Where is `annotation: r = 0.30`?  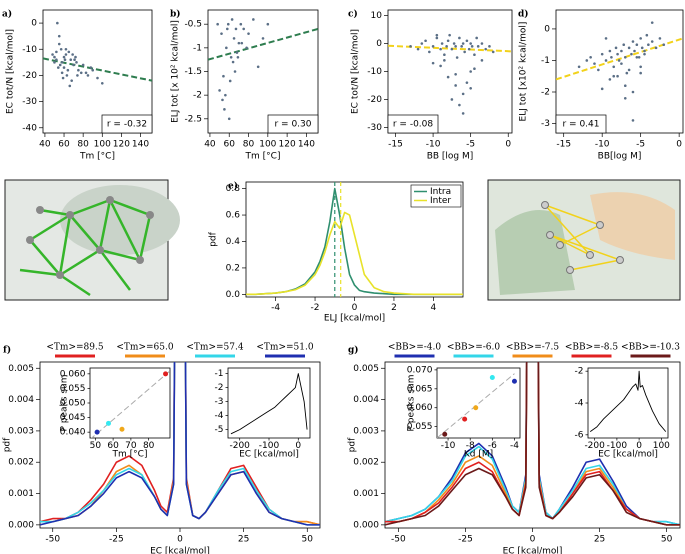 annotation: r = 0.30 is located at coordinates (292, 125).